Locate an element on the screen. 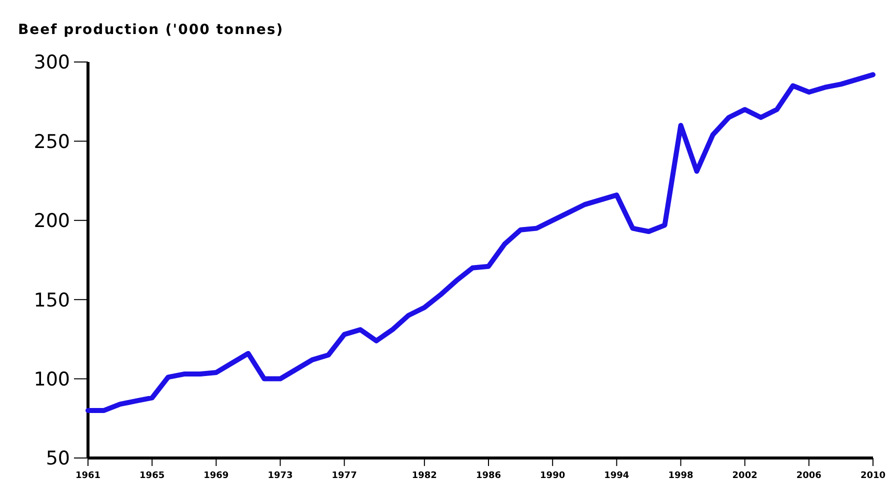 The height and width of the screenshot is (491, 891). x-tick-label: 1961 is located at coordinates (88, 476).